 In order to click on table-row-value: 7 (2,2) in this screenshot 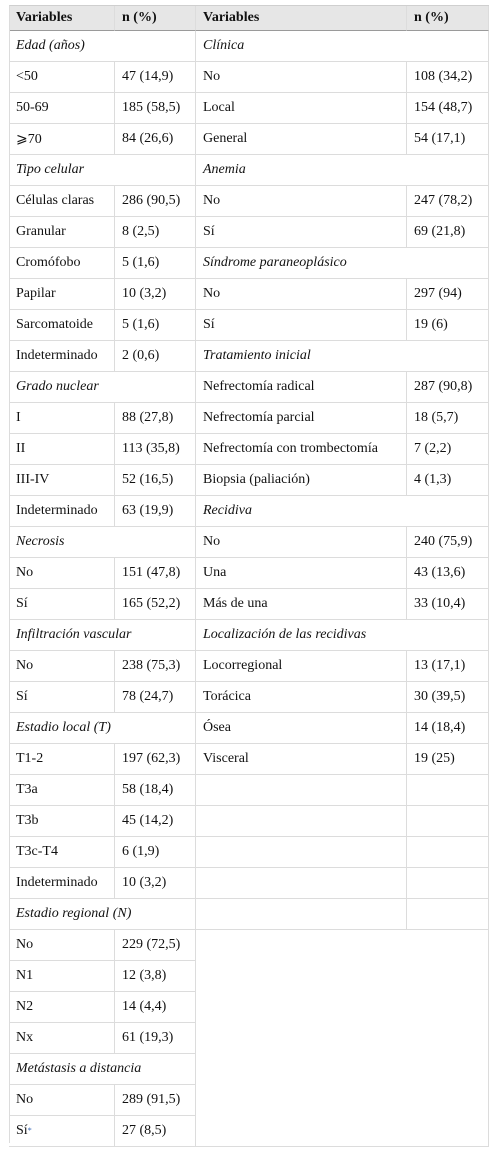, I will do `click(448, 449)`.